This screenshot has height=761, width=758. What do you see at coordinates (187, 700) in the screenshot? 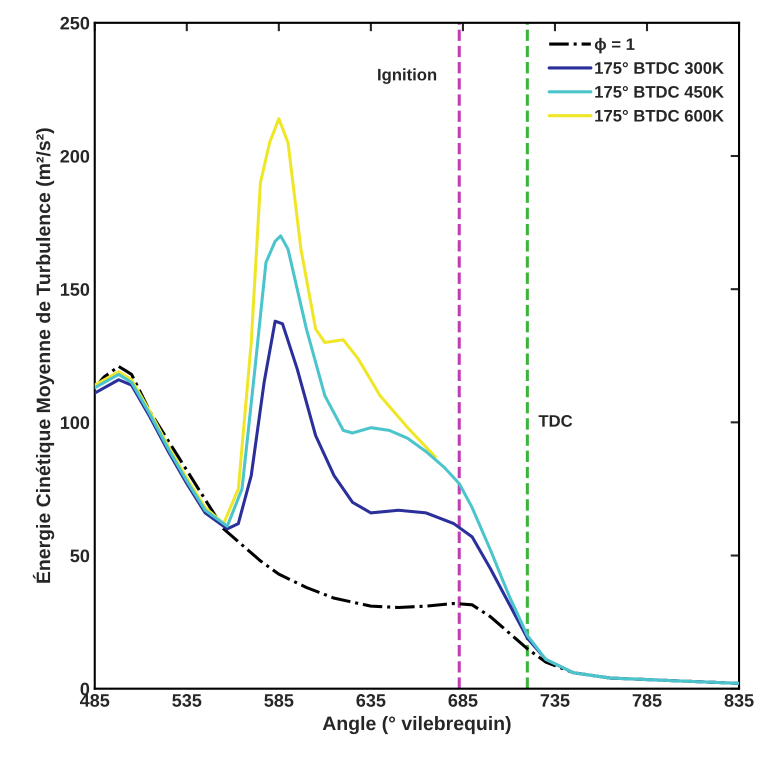
I see `x-tick-label: 535` at bounding box center [187, 700].